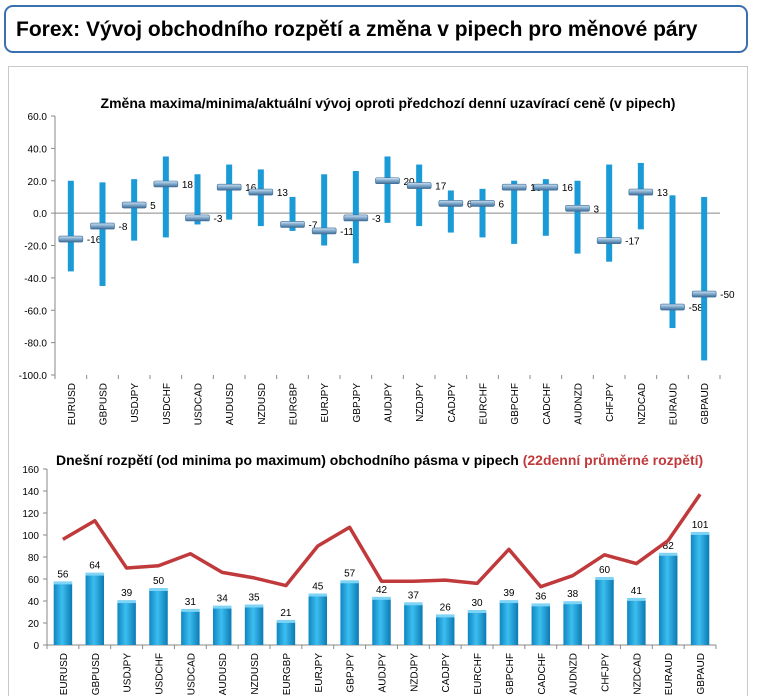 Image resolution: width=757 pixels, height=696 pixels. What do you see at coordinates (254, 625) in the screenshot?
I see `range-bar-nzdusd` at bounding box center [254, 625].